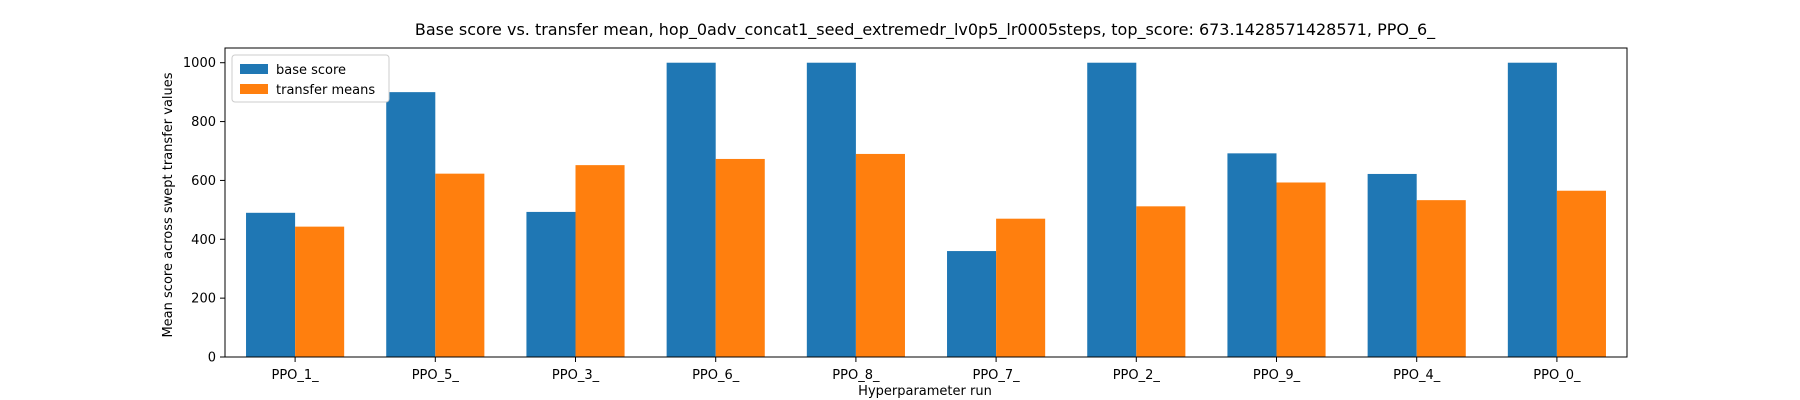 The width and height of the screenshot is (1800, 400). What do you see at coordinates (296, 375) in the screenshot?
I see `x-tick-label: PPO_1_` at bounding box center [296, 375].